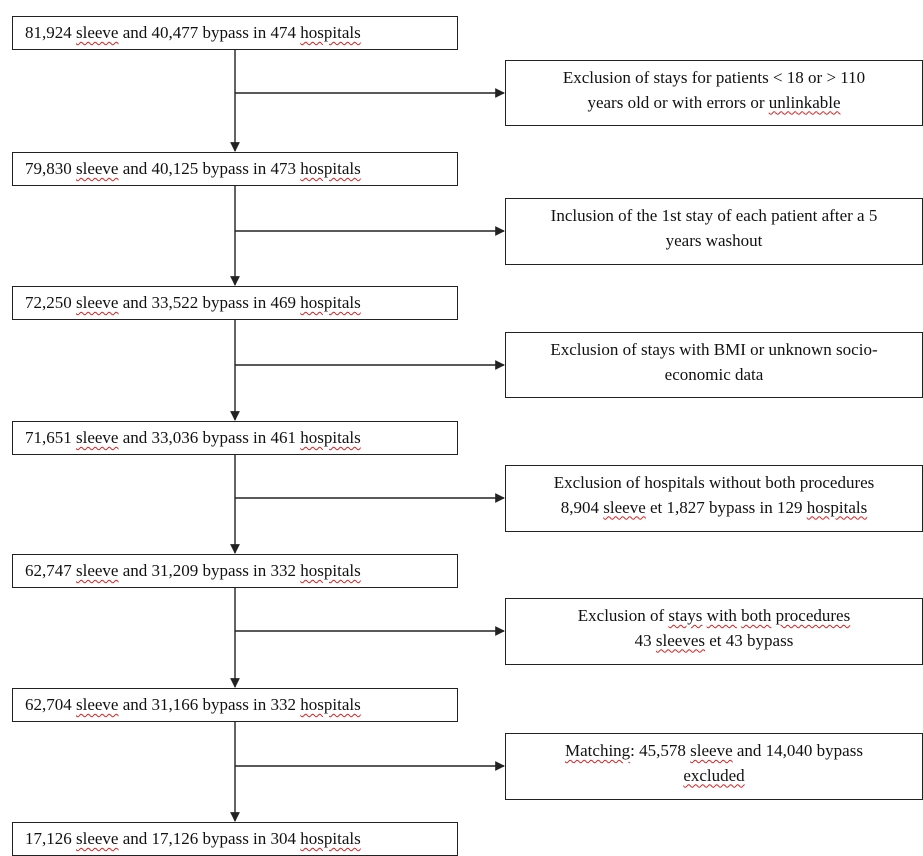 The width and height of the screenshot is (923, 856). I want to click on text-segment: 71,651, so click(50, 437).